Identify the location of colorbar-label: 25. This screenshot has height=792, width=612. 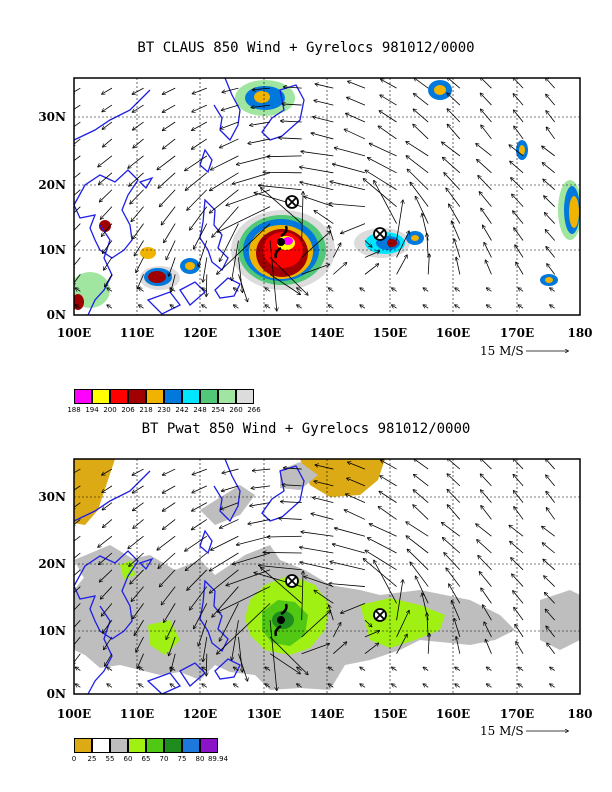
(92, 759).